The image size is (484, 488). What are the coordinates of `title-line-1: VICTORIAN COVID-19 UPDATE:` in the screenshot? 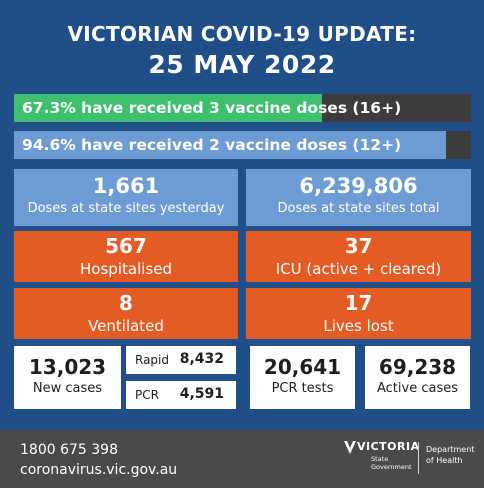 It's located at (242, 34).